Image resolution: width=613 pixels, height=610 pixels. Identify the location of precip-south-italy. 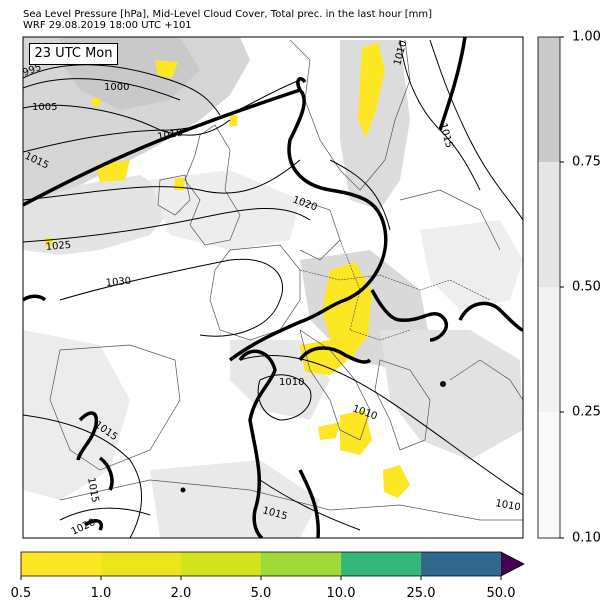
(356, 432).